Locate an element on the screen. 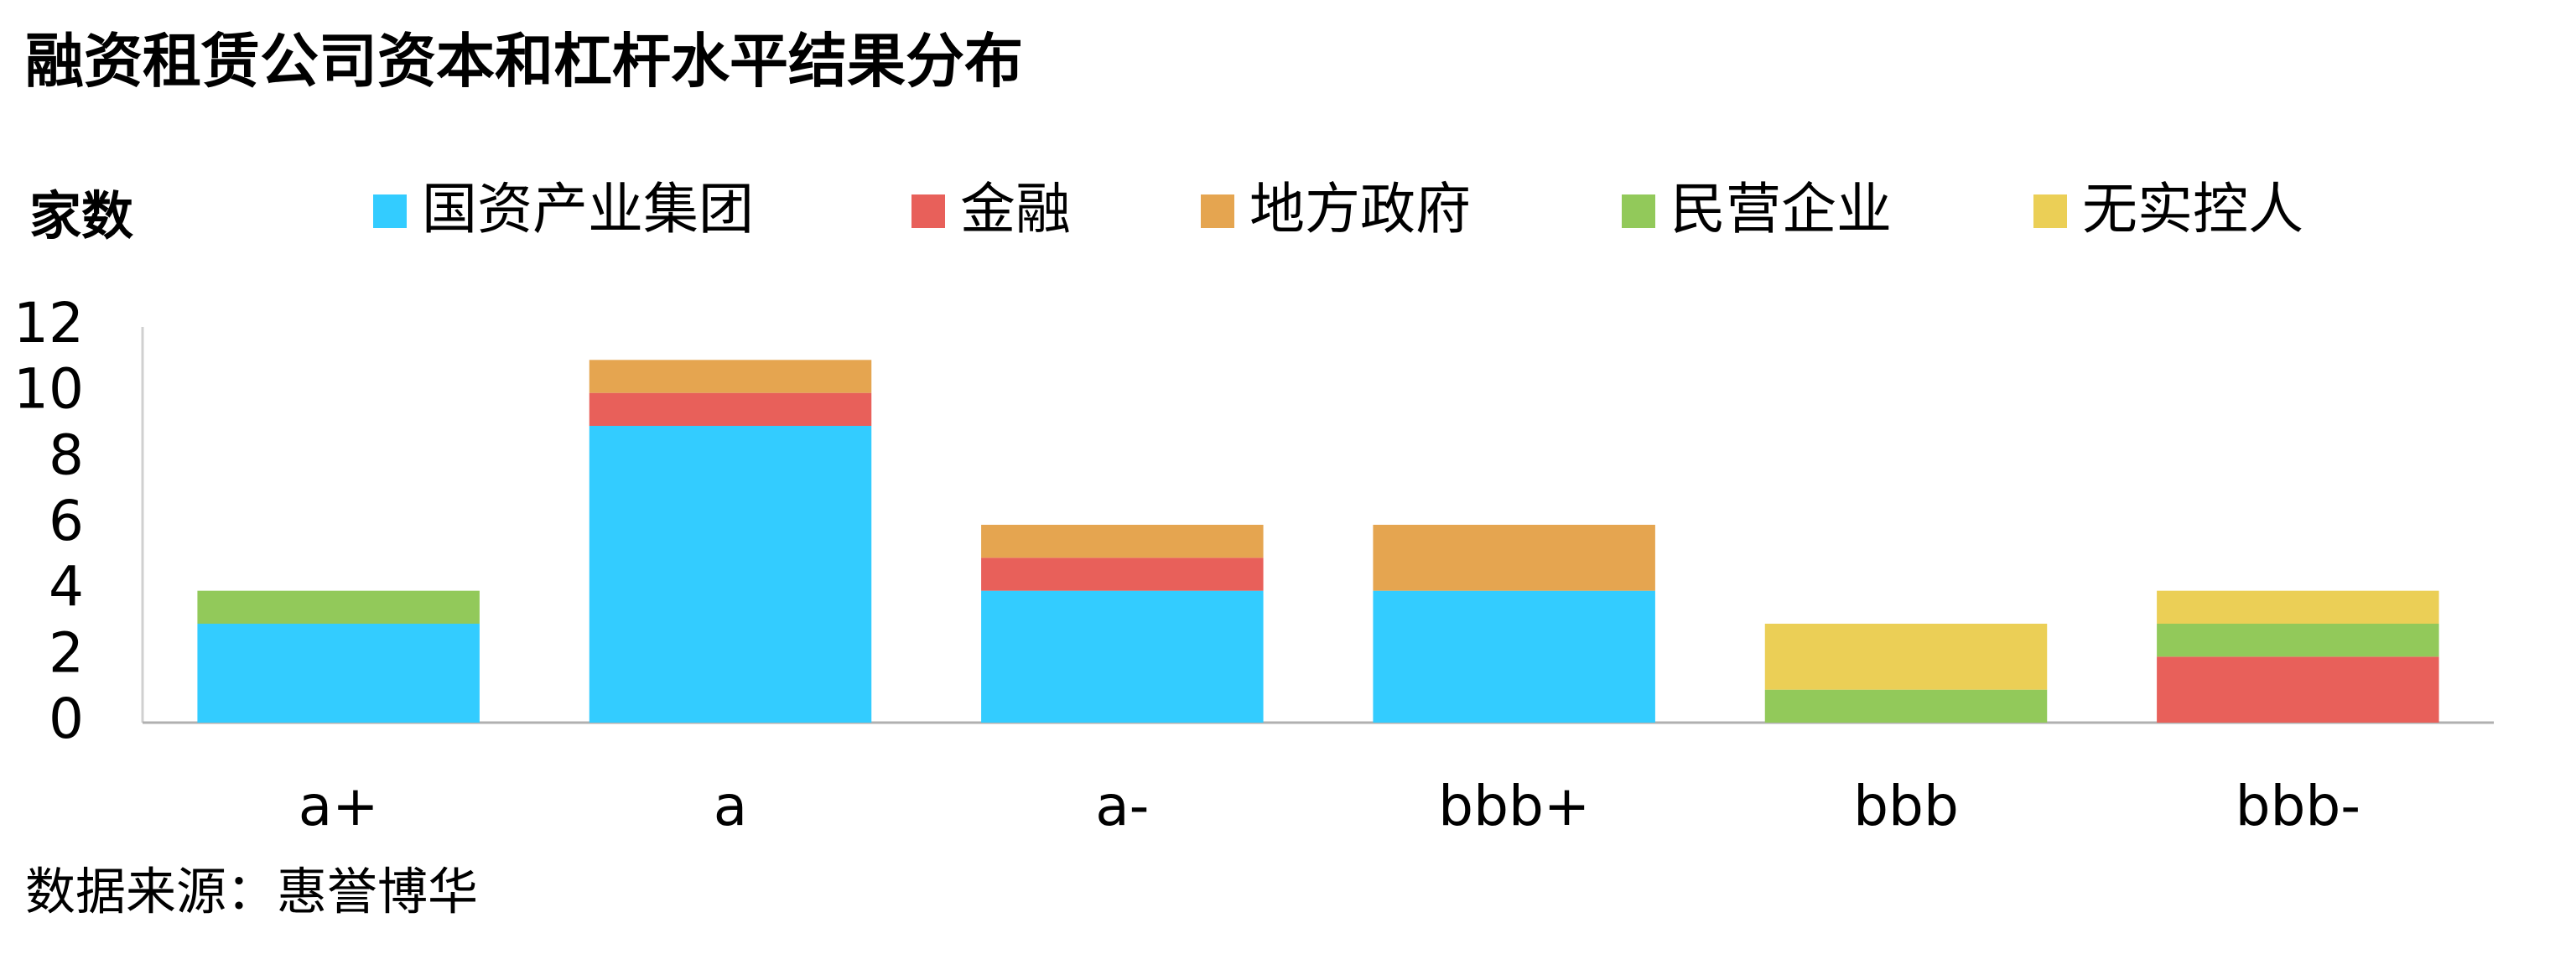 The width and height of the screenshot is (2576, 954). y-tick-label: 12 is located at coordinates (48, 323).